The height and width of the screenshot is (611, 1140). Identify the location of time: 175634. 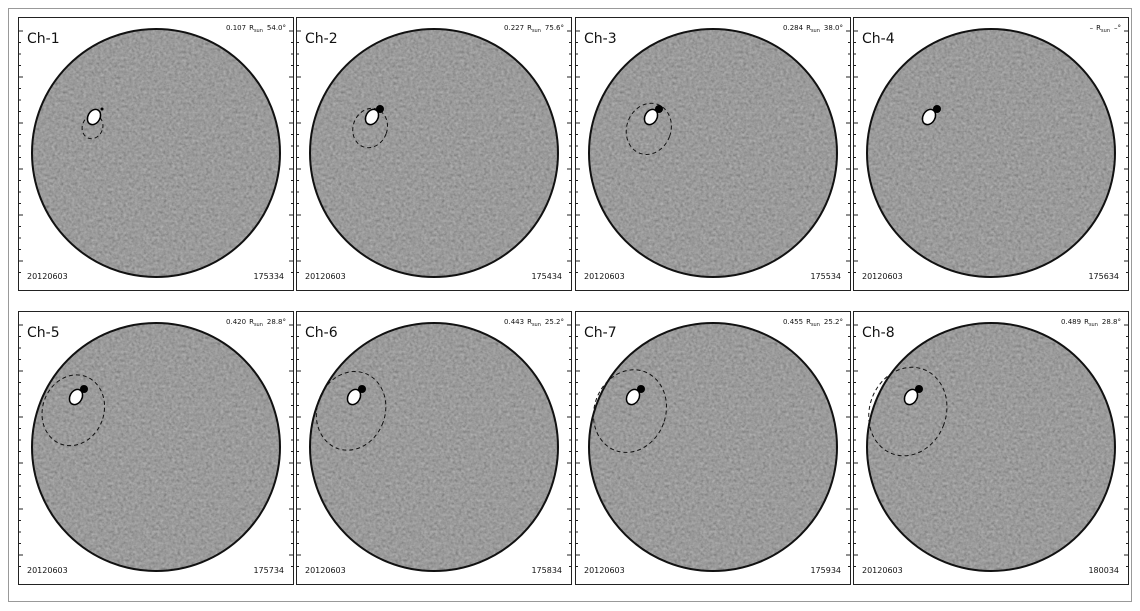
(1103, 276).